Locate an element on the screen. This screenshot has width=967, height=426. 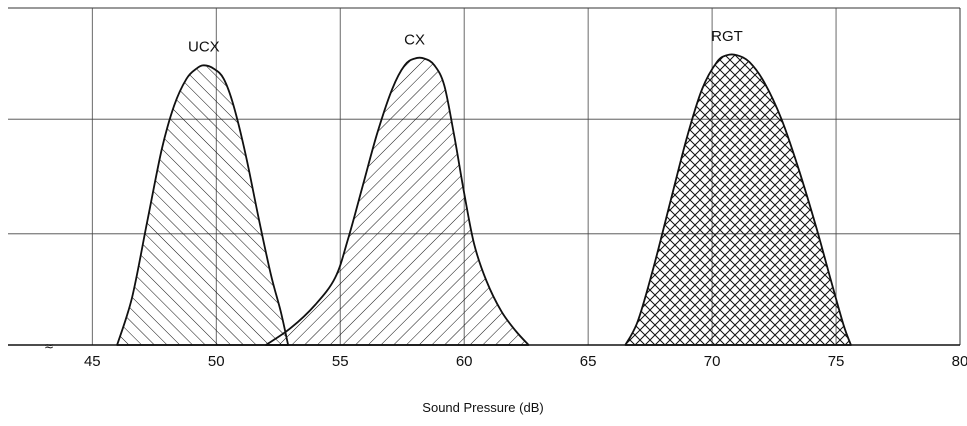
x-tick-labels: 45 50 55 60 65 70 75 80 is located at coordinates (525, 361).